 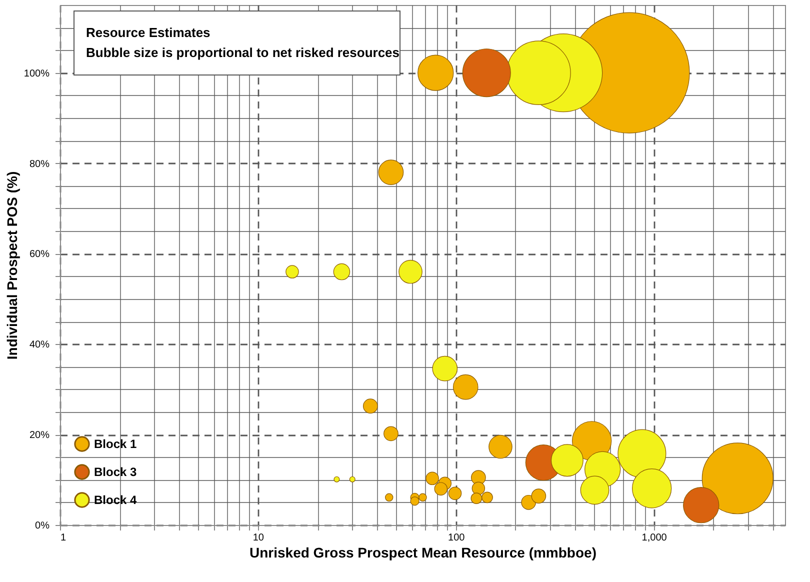 I want to click on x-tick-label: 10, so click(x=258, y=538).